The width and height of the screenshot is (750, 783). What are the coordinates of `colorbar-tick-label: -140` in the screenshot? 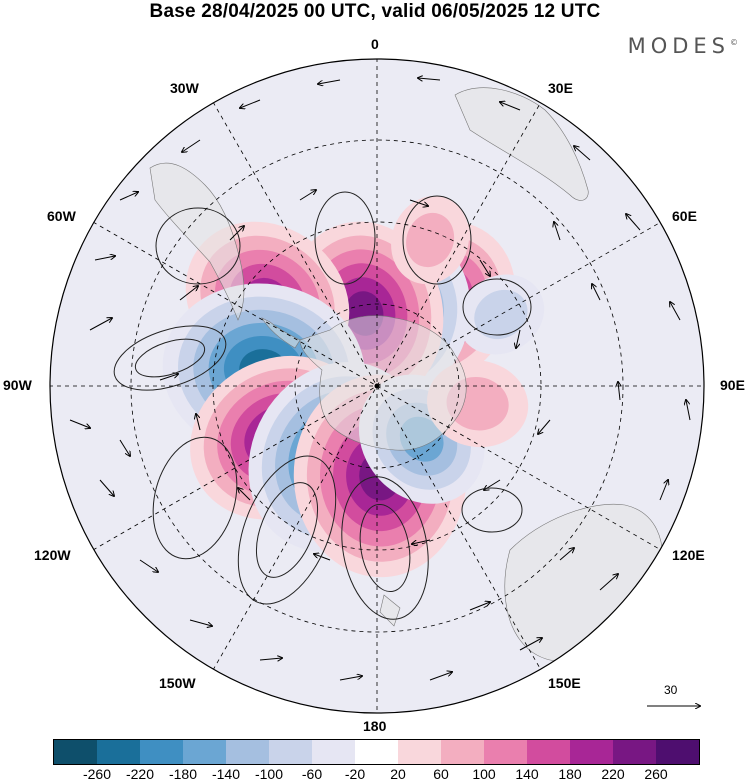 It's located at (226, 774).